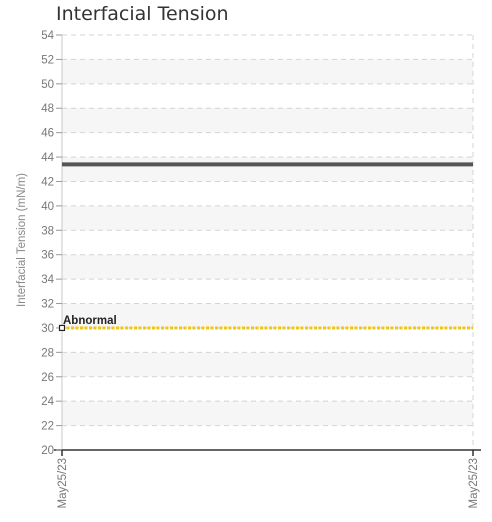  What do you see at coordinates (47, 231) in the screenshot?
I see `y-tick-label: 38` at bounding box center [47, 231].